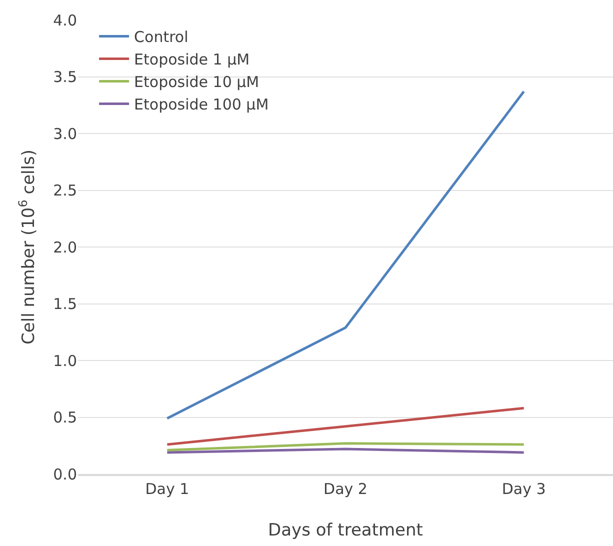  Describe the element at coordinates (65, 133) in the screenshot. I see `y-tick-label: 3.0` at that location.